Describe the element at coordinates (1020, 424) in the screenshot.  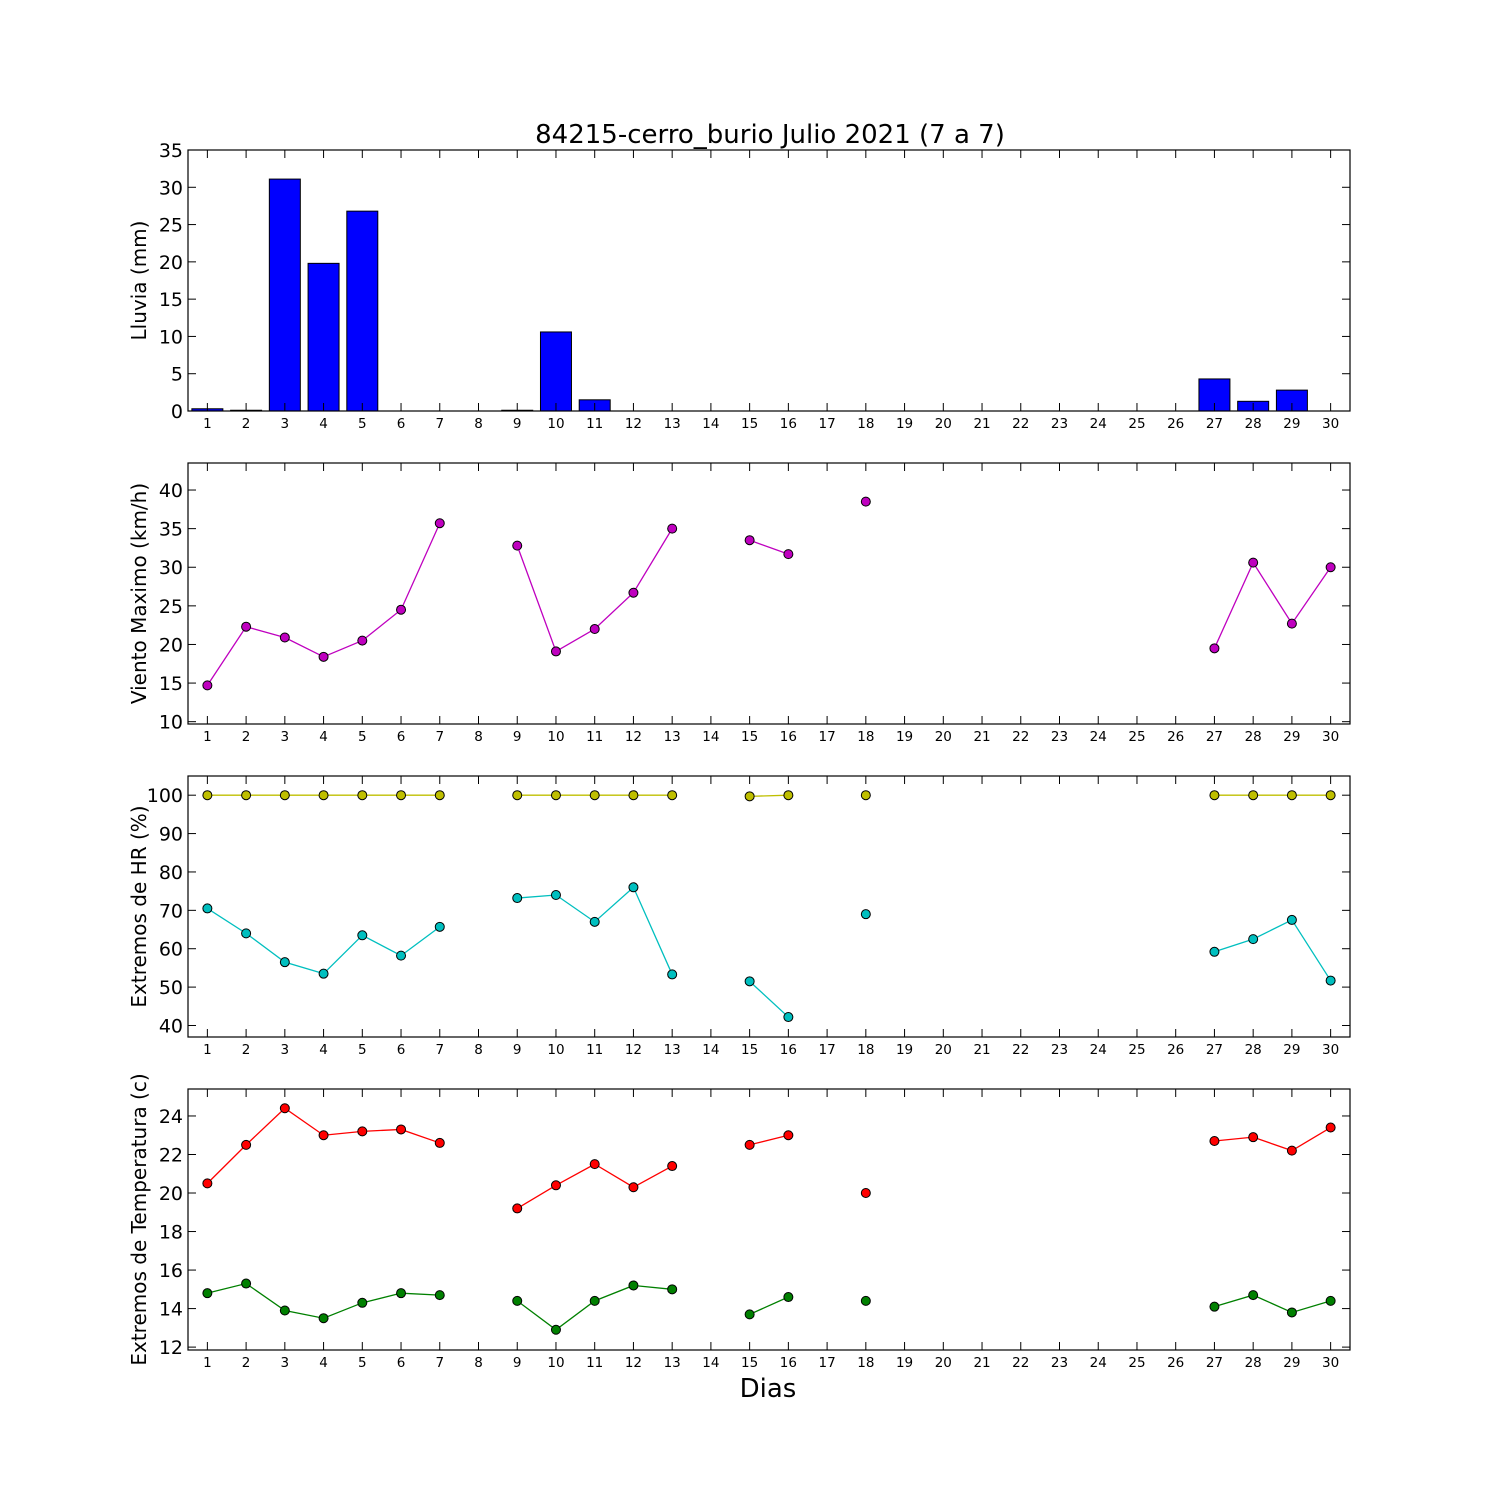
I see `rainfall-xtick-label: 22` at that location.